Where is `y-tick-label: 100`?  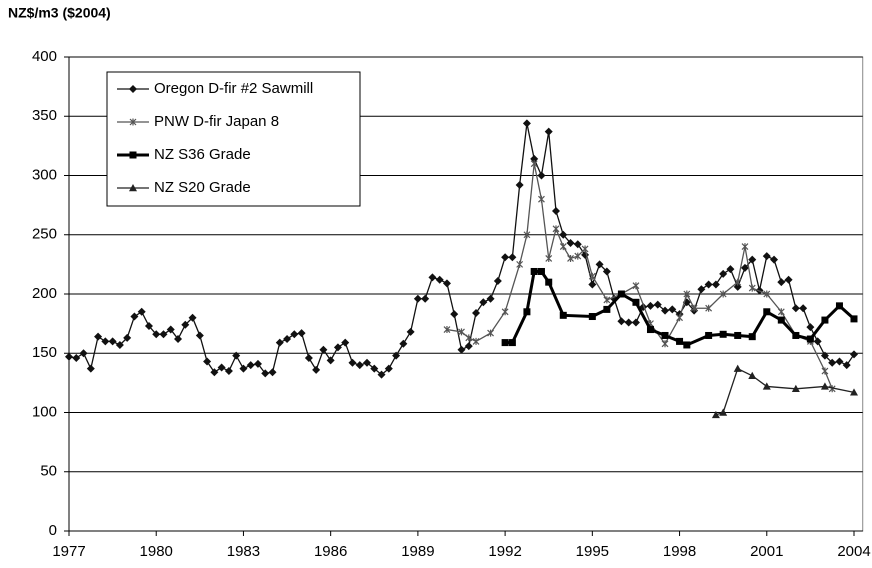 y-tick-label: 100 is located at coordinates (44, 411).